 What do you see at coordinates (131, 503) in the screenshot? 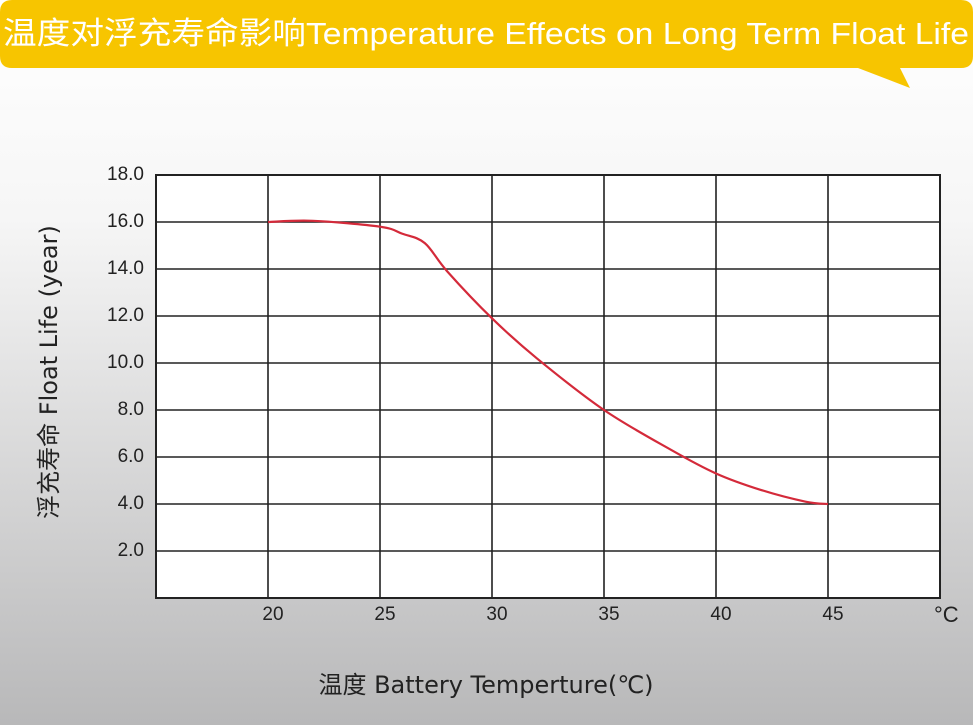
I see `y-tick-label: 4.0` at bounding box center [131, 503].